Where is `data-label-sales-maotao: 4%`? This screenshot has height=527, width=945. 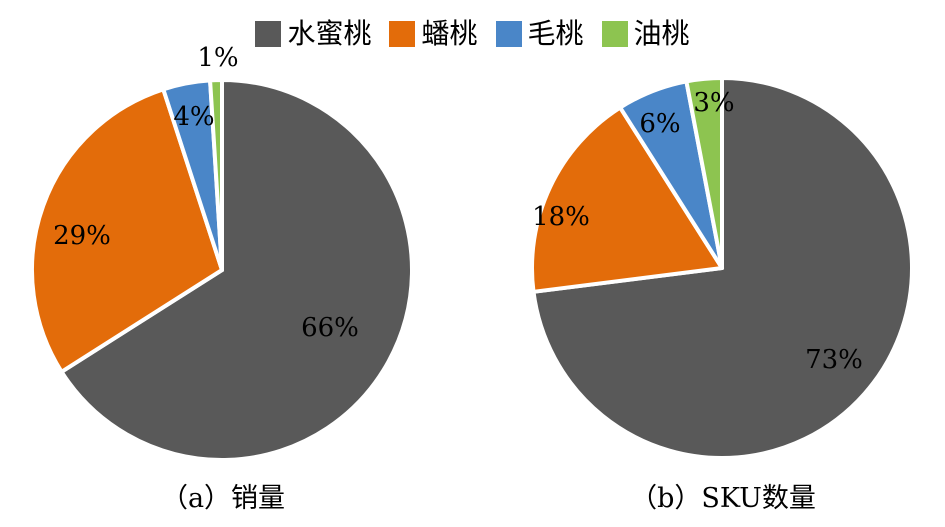 data-label-sales-maotao: 4% is located at coordinates (193, 117).